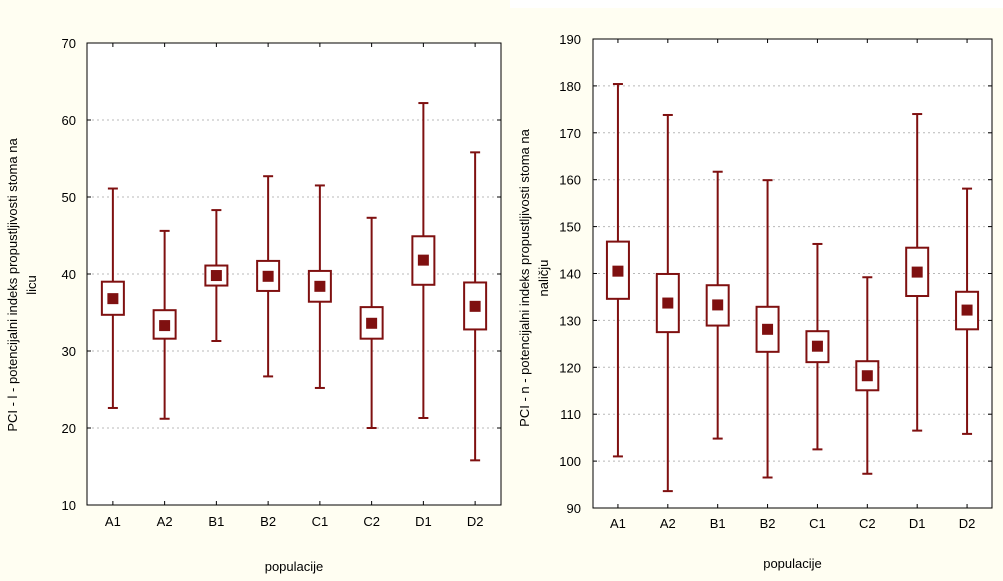 Image resolution: width=1003 pixels, height=581 pixels. I want to click on y-tick-label: 70, so click(69, 43).